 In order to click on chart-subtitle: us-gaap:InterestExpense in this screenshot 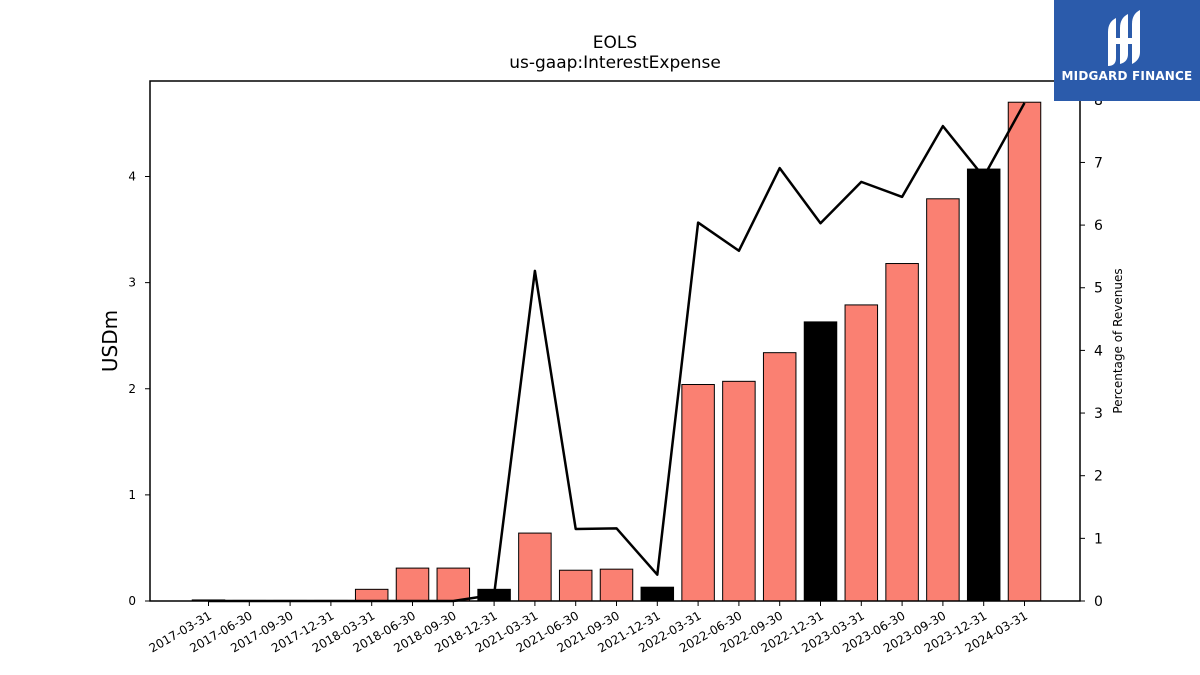, I will do `click(615, 63)`.